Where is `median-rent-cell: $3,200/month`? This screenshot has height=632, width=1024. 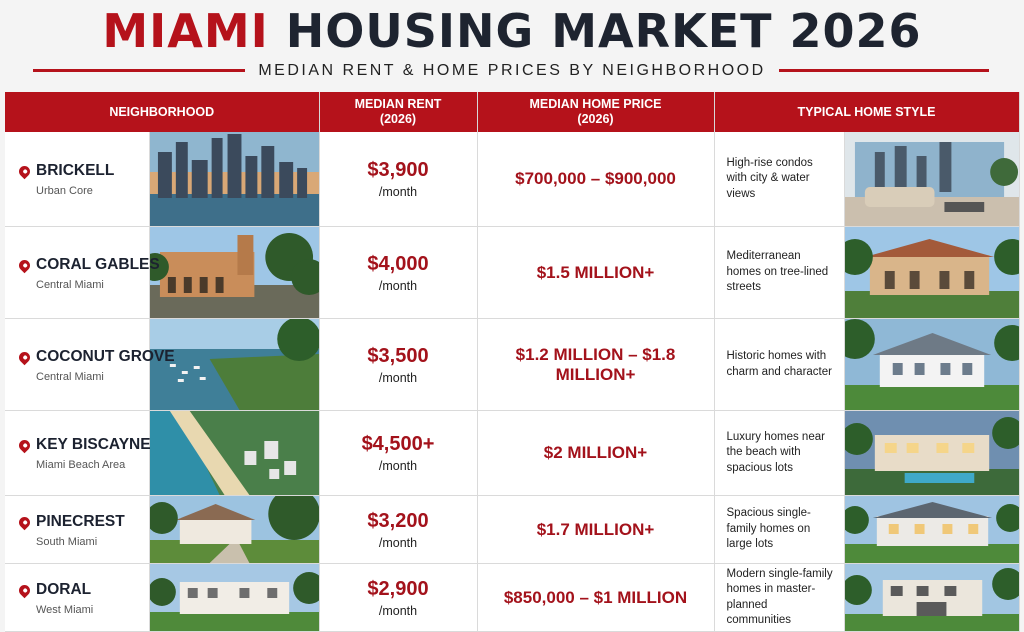
median-rent-cell: $3,200/month is located at coordinates (398, 529).